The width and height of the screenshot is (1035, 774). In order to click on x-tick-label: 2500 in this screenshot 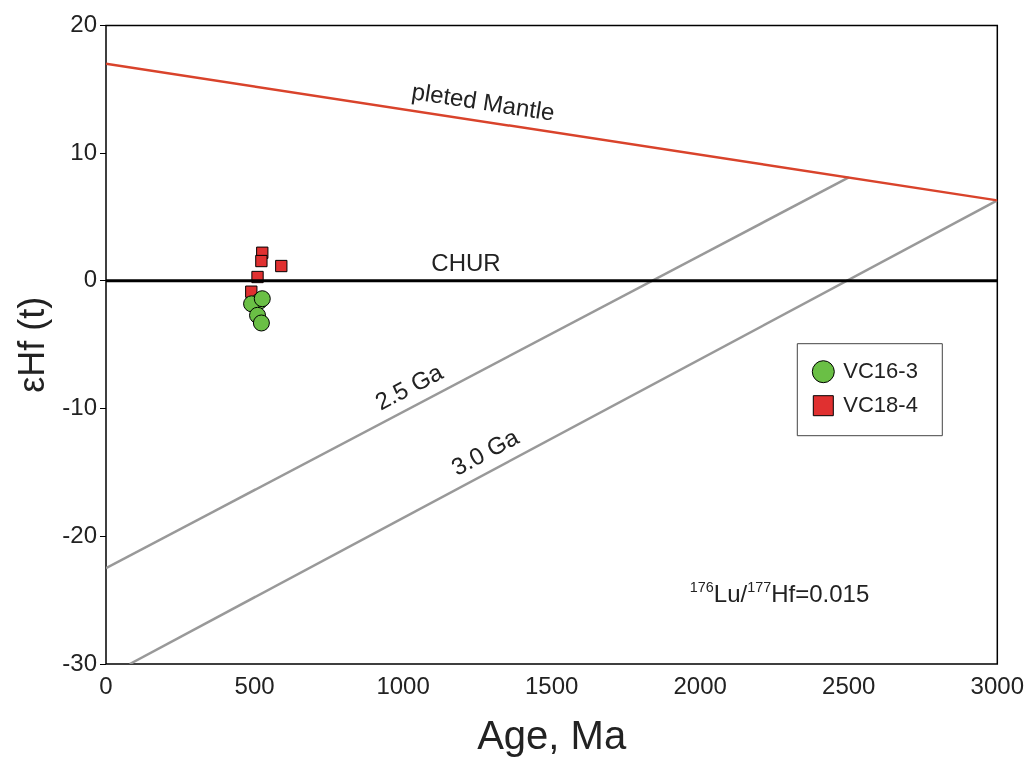, I will do `click(849, 686)`.